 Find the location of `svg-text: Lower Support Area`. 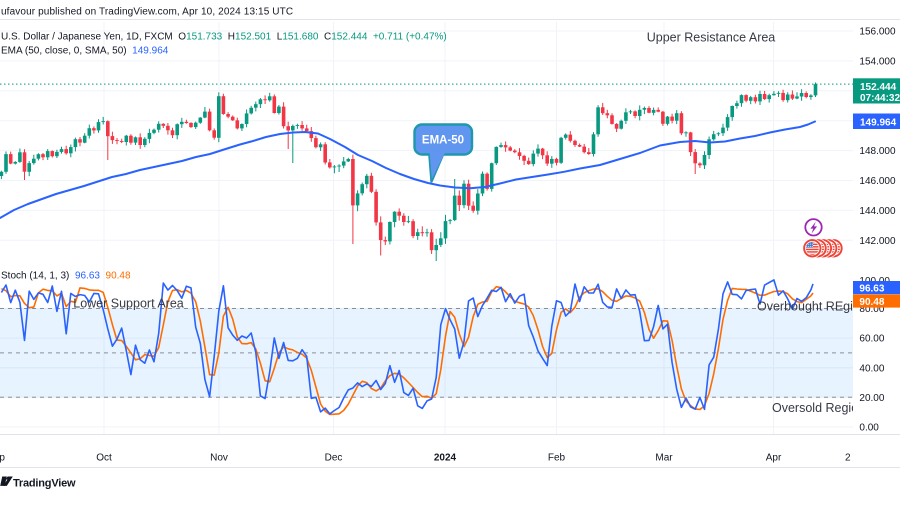

svg-text: Lower Support Area is located at coordinates (128, 304).